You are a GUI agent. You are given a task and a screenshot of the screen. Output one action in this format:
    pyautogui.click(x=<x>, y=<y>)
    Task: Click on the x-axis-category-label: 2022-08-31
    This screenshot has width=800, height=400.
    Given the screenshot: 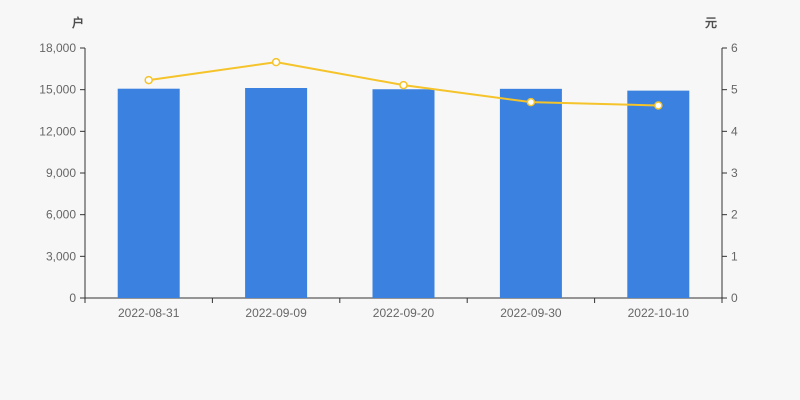 What is the action you would take?
    pyautogui.click(x=149, y=313)
    